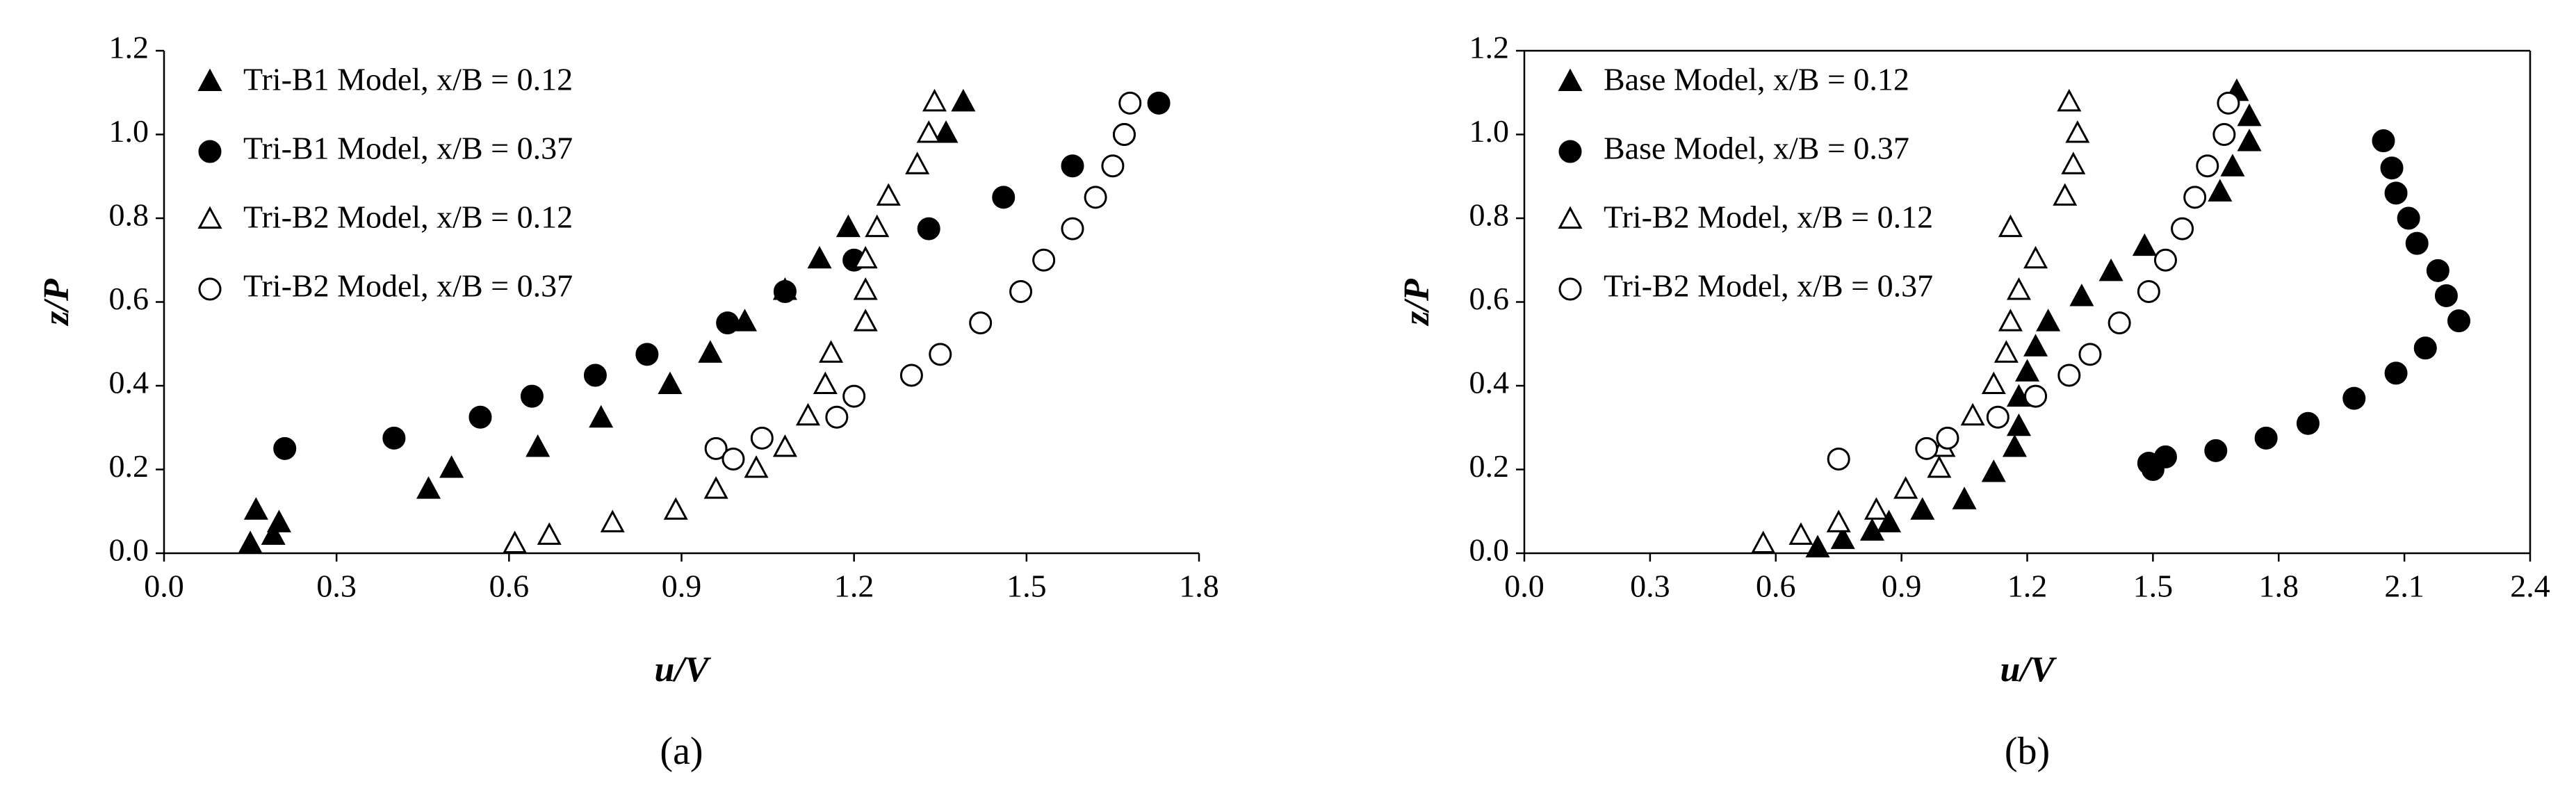 The height and width of the screenshot is (809, 2576). What do you see at coordinates (2027, 586) in the screenshot?
I see `x-tick-label: 1.2` at bounding box center [2027, 586].